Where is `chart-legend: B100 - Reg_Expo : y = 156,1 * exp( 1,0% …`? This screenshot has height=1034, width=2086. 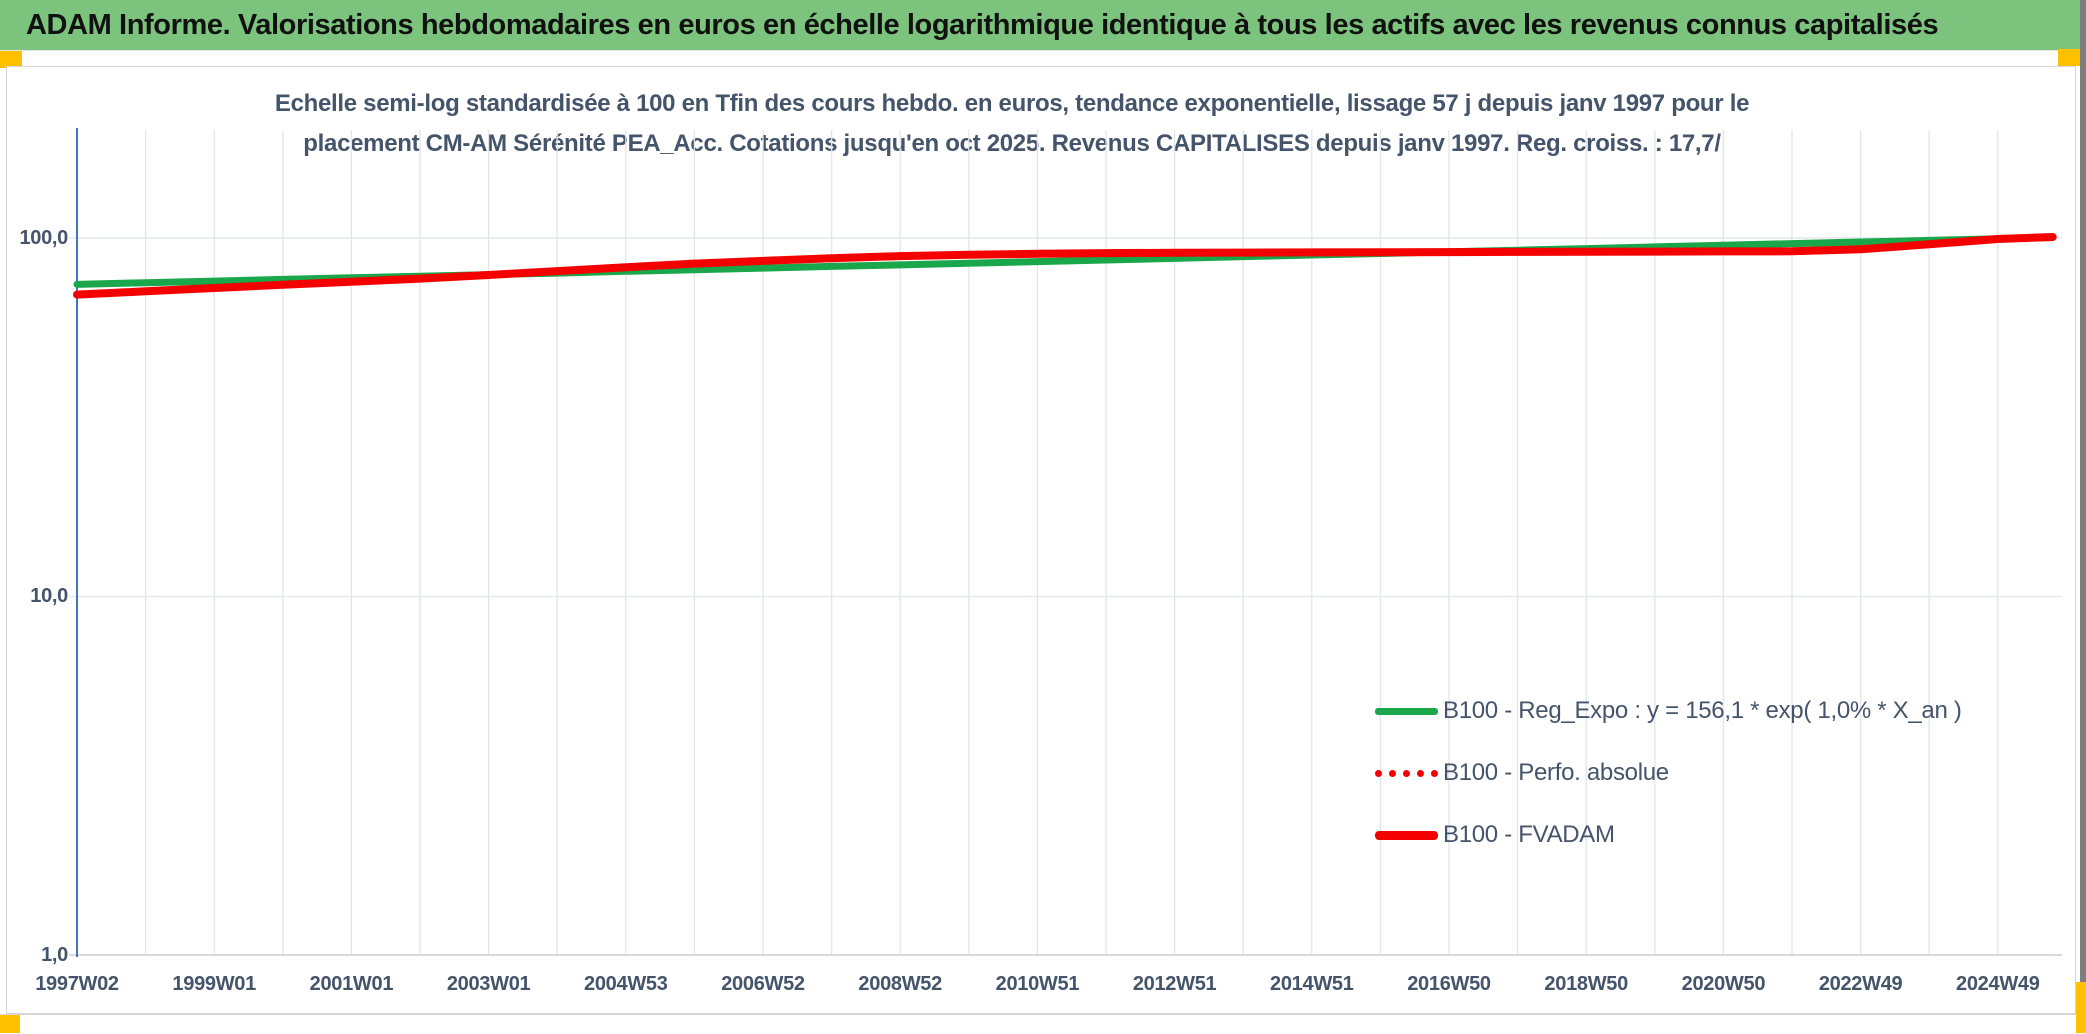 chart-legend: B100 - Reg_Expo : y = 156,1 * exp( 1,0% … is located at coordinates (1668, 781).